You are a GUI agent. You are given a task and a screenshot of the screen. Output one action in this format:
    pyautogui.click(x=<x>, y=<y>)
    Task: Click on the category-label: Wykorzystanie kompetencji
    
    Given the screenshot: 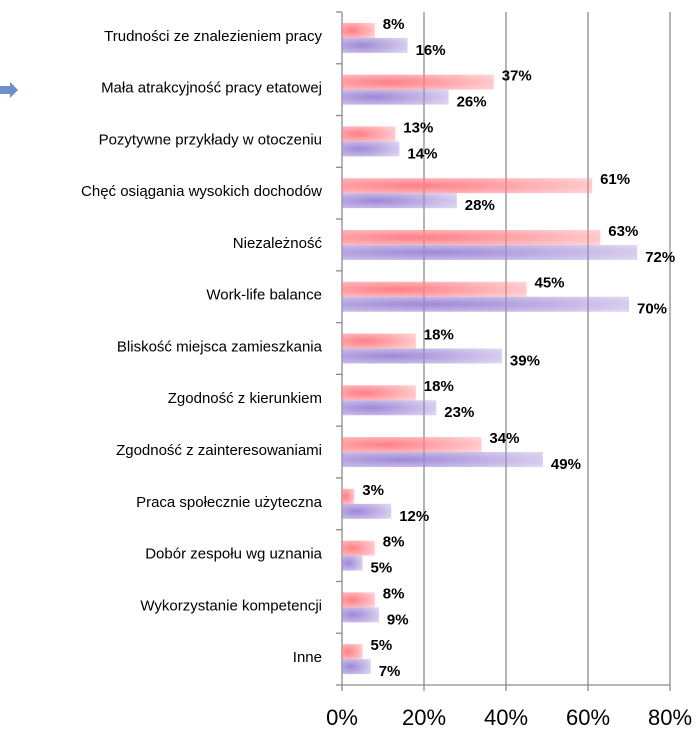 What is the action you would take?
    pyautogui.click(x=231, y=605)
    